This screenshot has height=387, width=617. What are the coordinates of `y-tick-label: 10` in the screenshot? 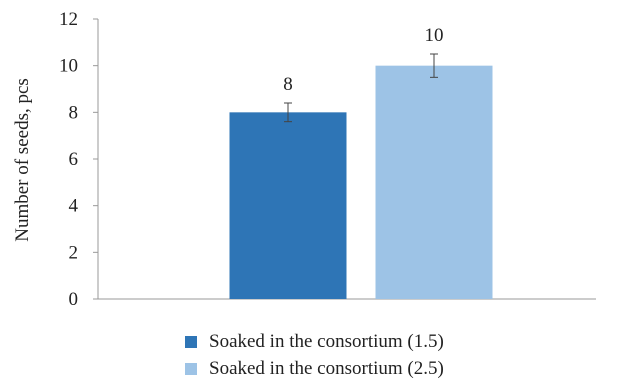 It's located at (68, 66).